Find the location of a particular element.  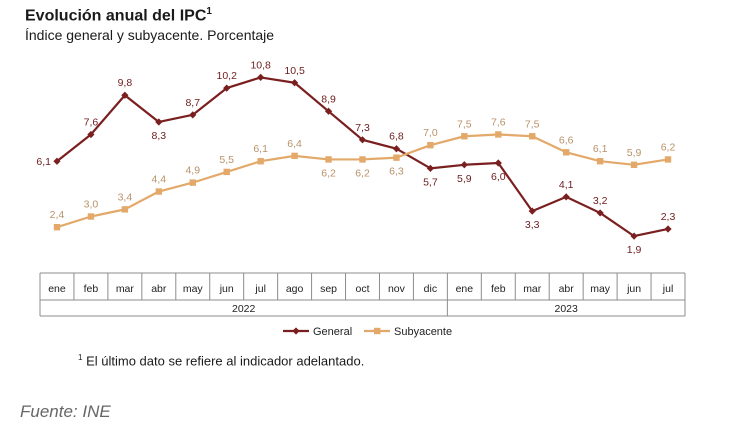

chart-subtitle: Índice general y subyacente. Porcentaje is located at coordinates (150, 35).